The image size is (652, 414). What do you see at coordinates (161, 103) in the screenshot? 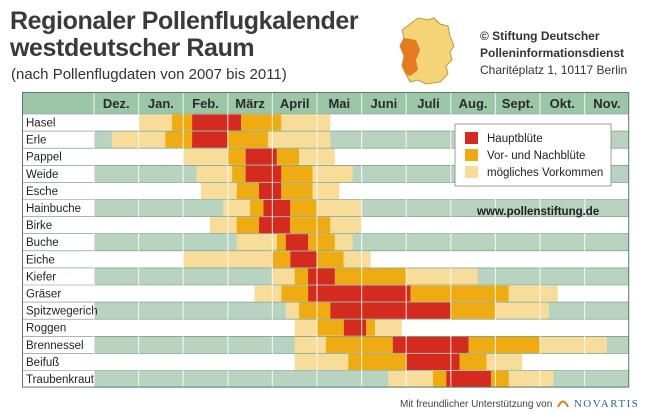
I see `month-label: Jan.` at bounding box center [161, 103].